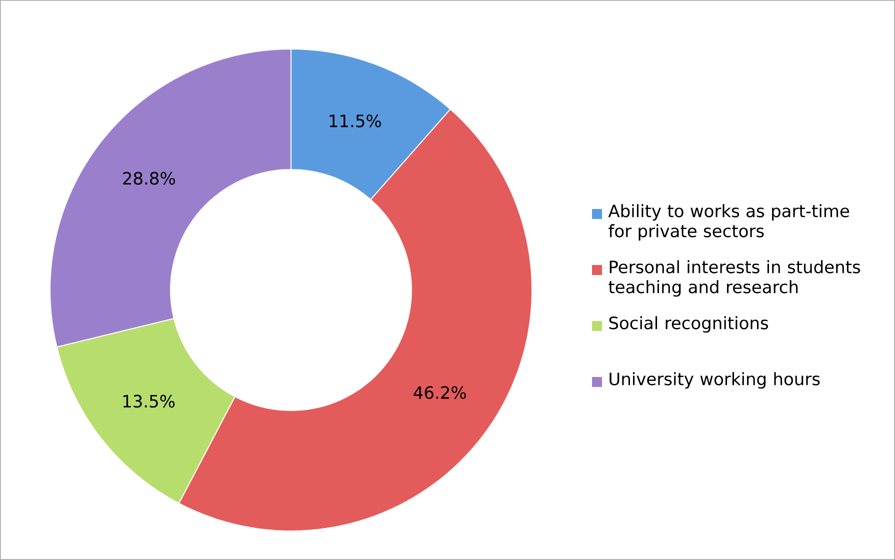 This screenshot has width=895, height=560. I want to click on data-label: 46.2%, so click(440, 392).